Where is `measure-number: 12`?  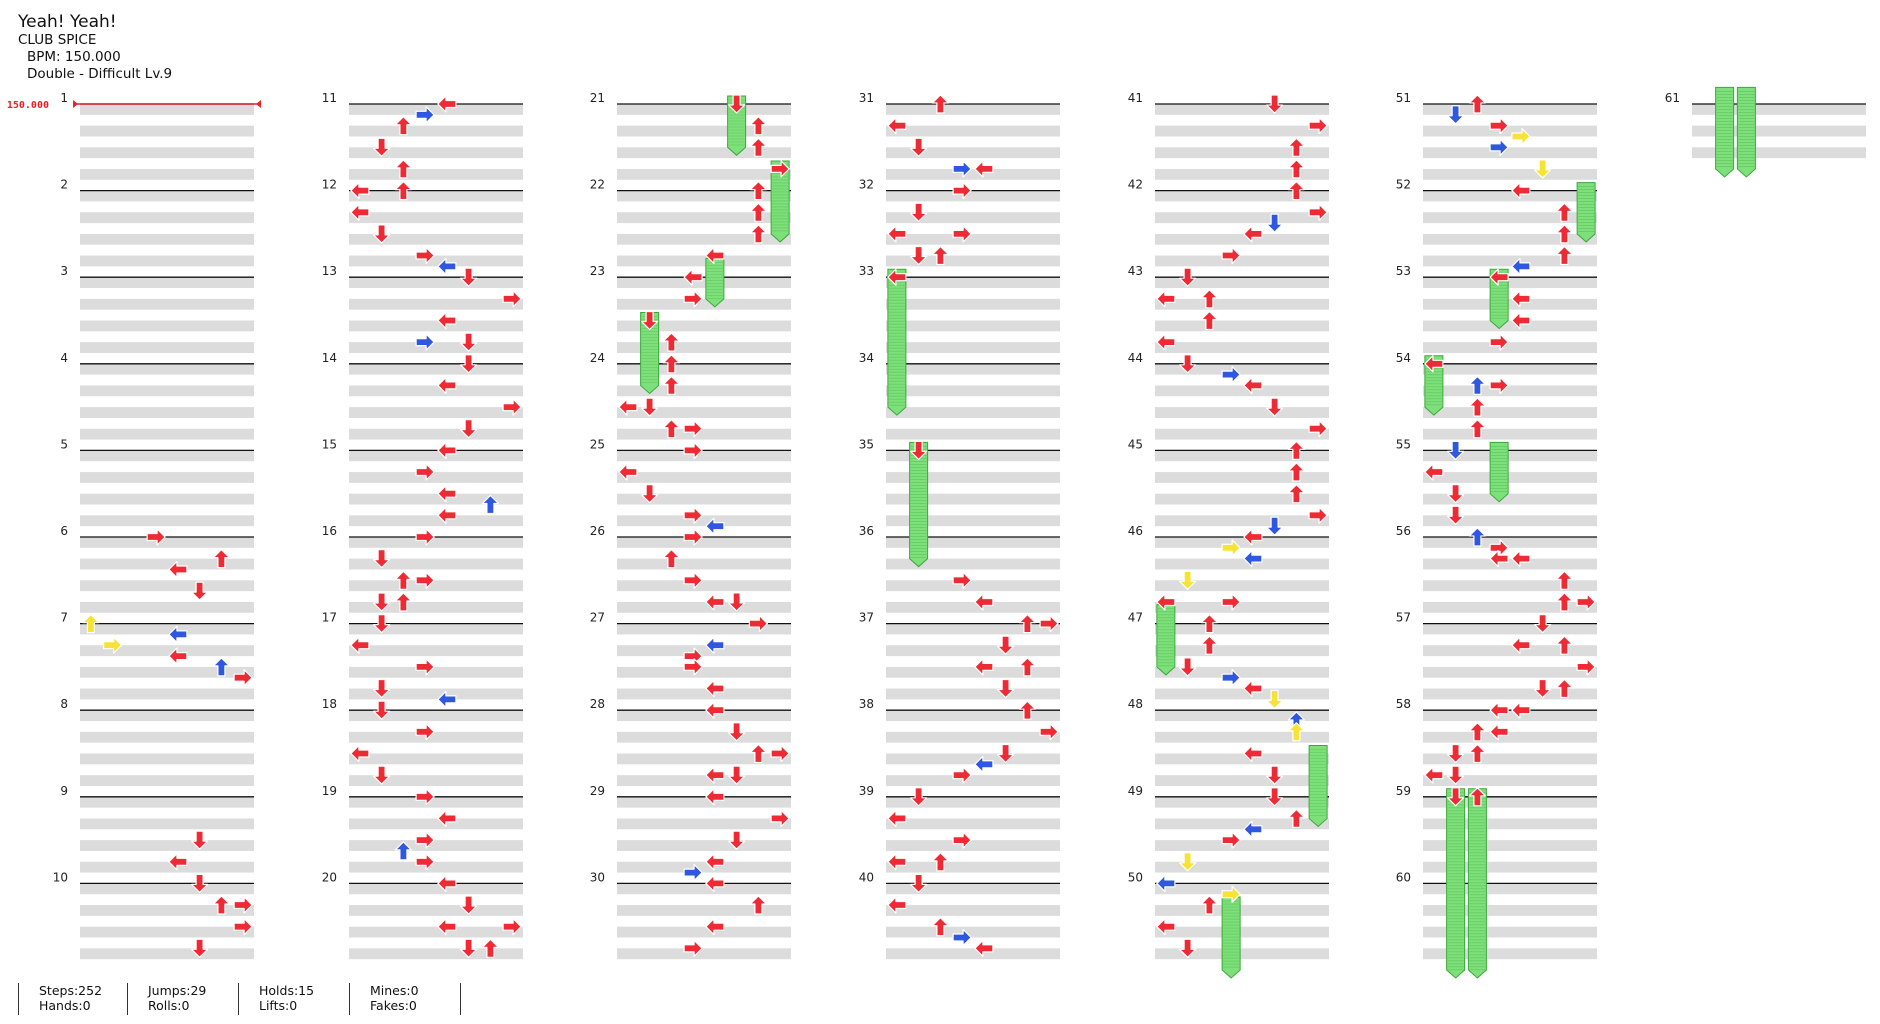 measure-number: 12 is located at coordinates (329, 185).